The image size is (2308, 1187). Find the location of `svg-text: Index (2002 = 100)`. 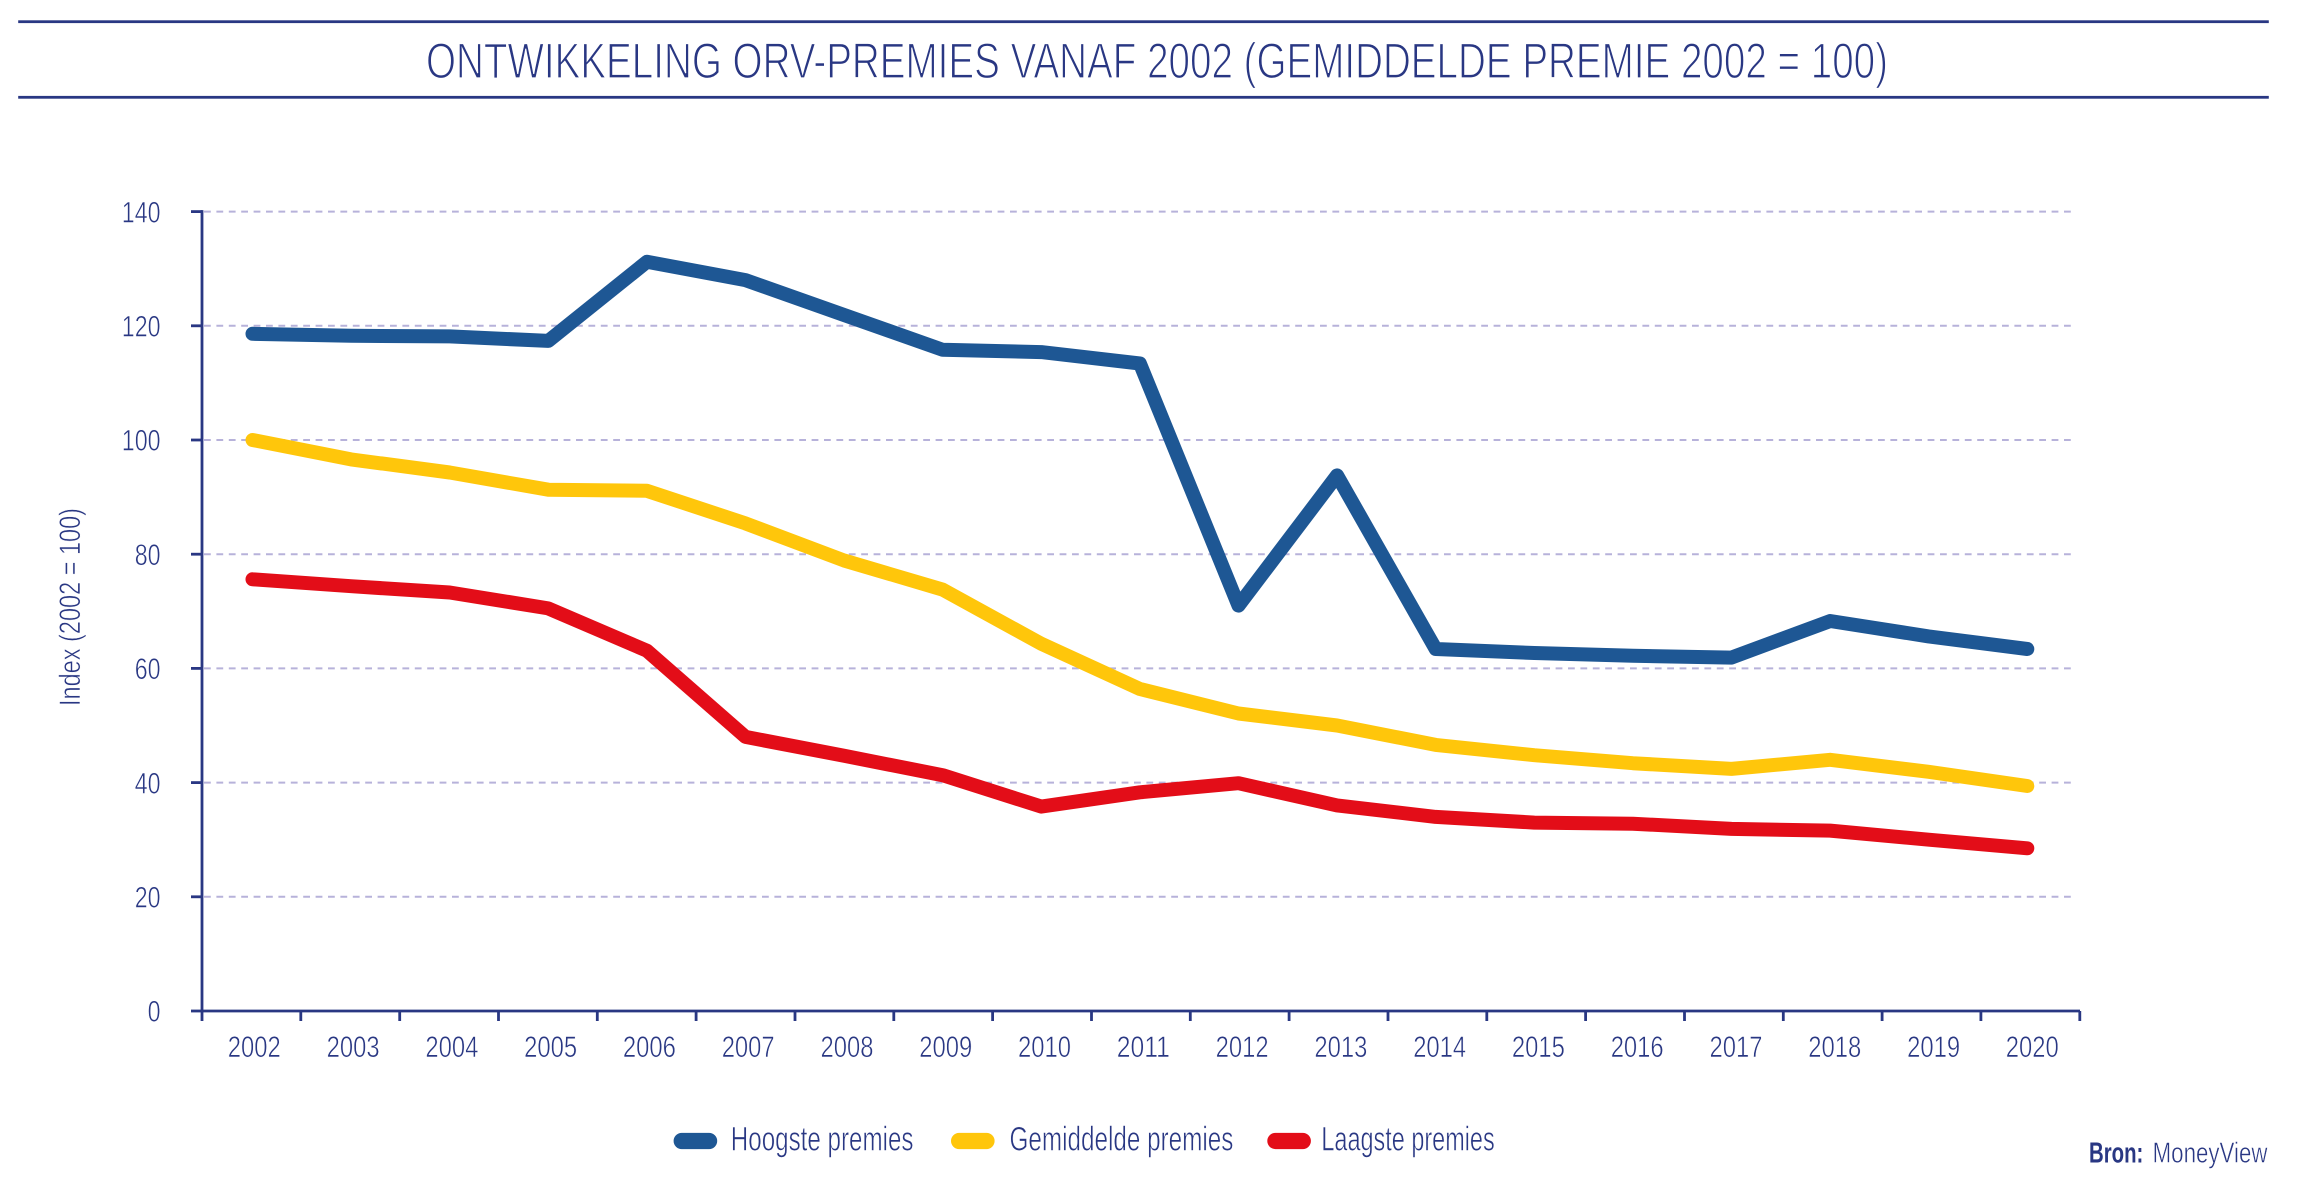

svg-text: Index (2002 = 100) is located at coordinates (70, 607).